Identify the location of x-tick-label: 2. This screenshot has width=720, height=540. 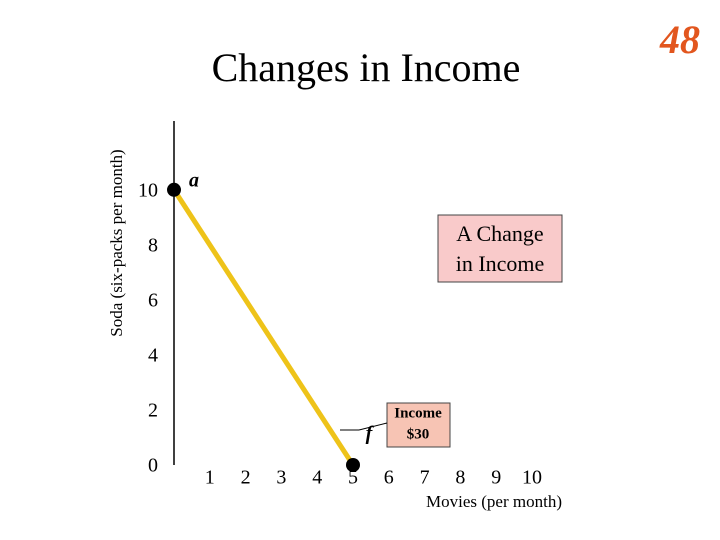
(246, 478).